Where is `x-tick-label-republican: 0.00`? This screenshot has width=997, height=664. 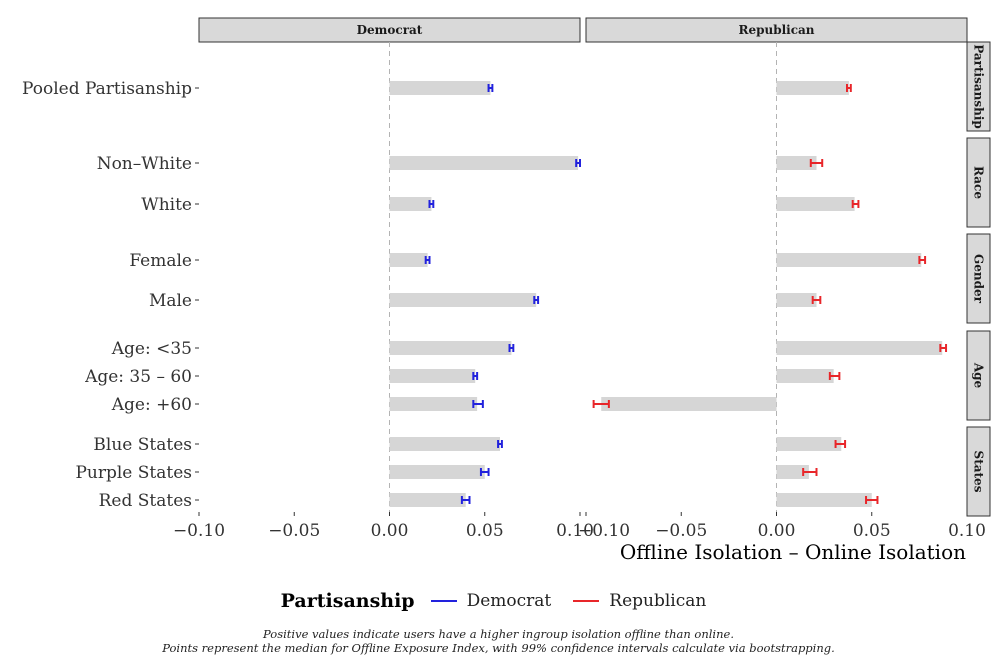
x-tick-label-republican: 0.00 is located at coordinates (777, 531).